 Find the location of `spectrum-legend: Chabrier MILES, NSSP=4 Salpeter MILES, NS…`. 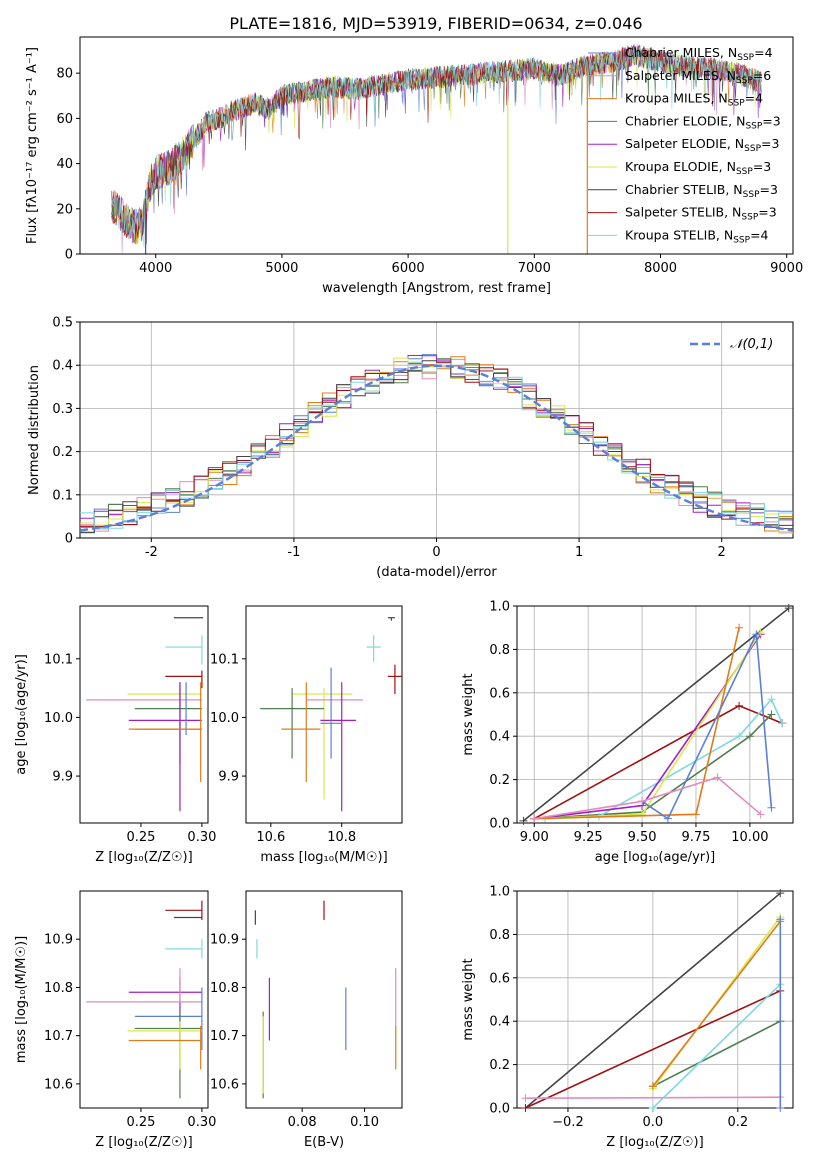

spectrum-legend: Chabrier MILES, NSSP=4 Salpeter MILES, NS… is located at coordinates (684, 145).